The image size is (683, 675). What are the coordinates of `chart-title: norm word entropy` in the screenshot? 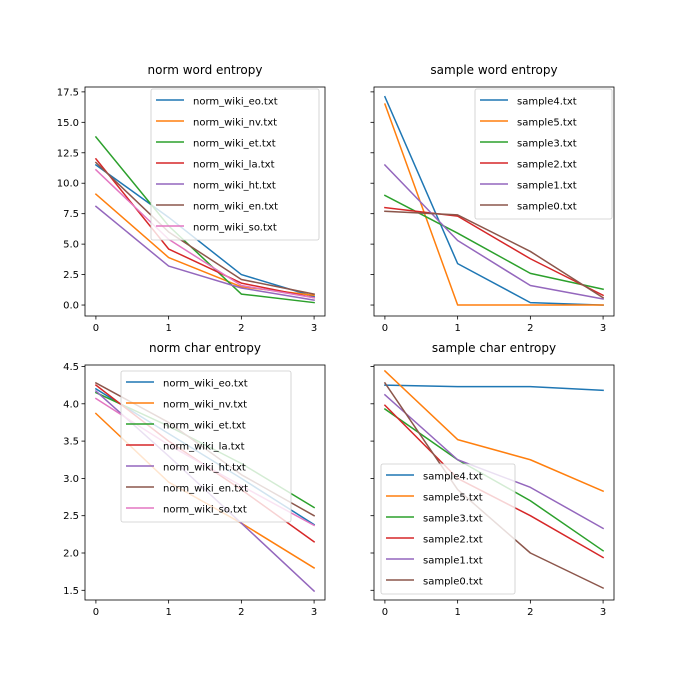 It's located at (205, 70).